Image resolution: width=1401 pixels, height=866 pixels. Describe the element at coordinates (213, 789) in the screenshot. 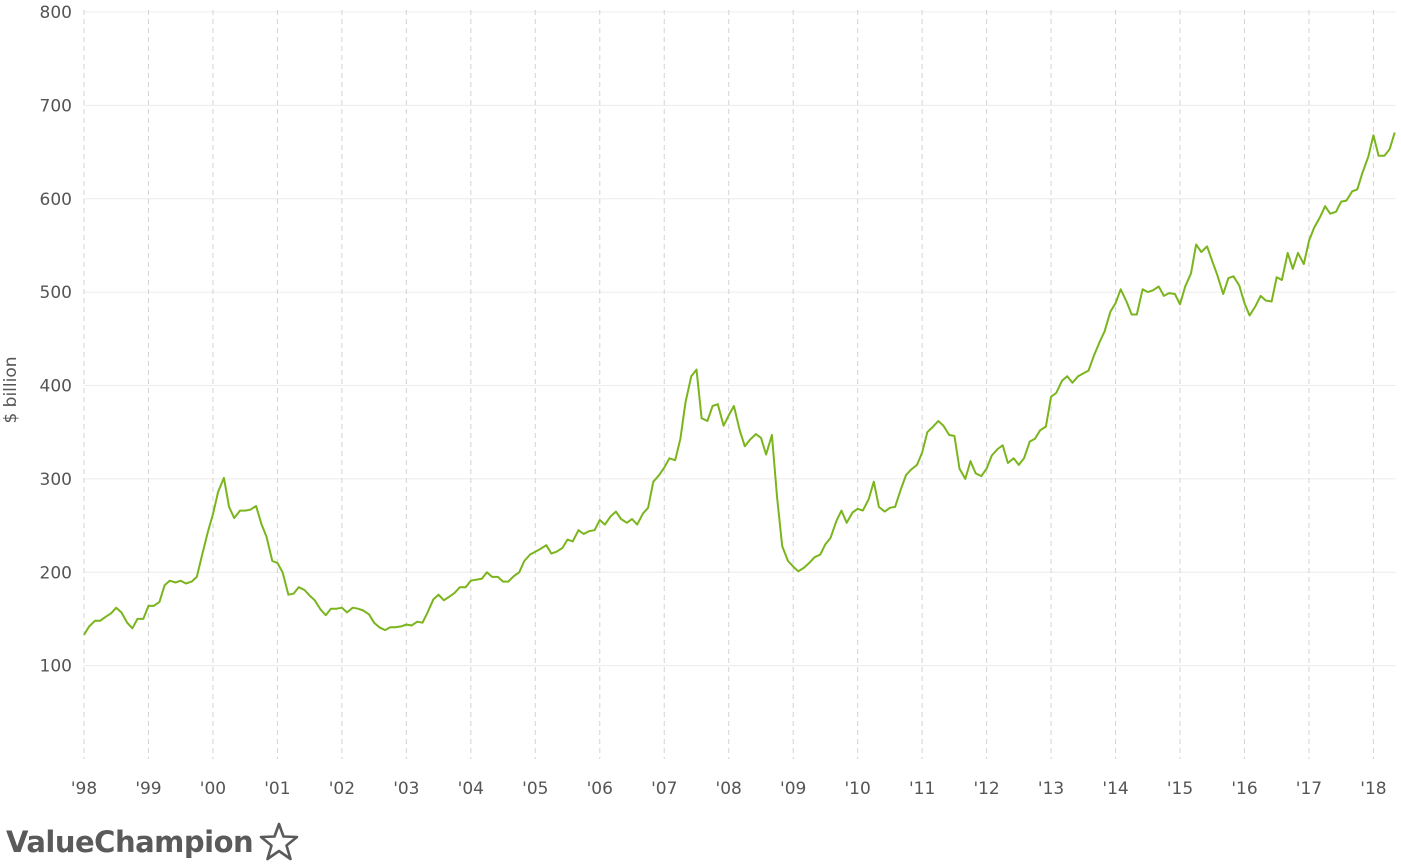

I see `x-tick-label: '00` at that location.